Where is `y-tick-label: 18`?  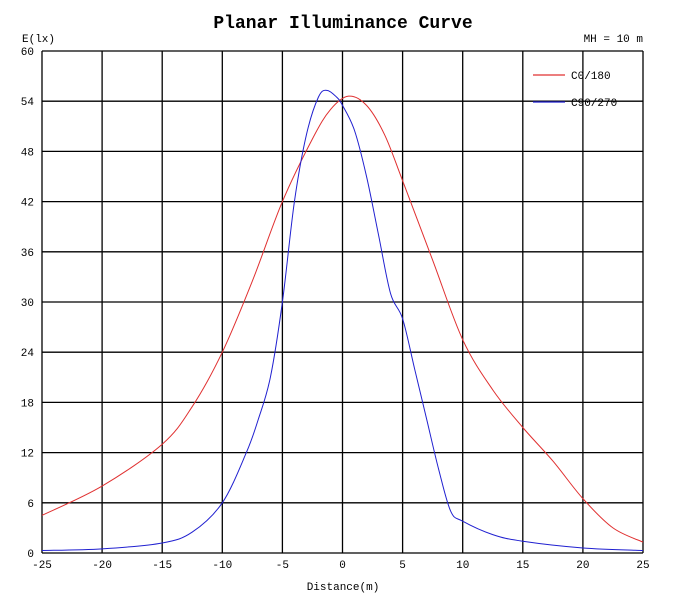
y-tick-label: 18 is located at coordinates (27, 404).